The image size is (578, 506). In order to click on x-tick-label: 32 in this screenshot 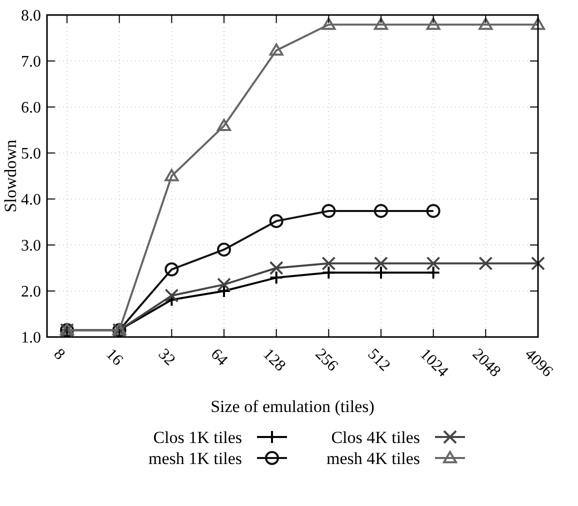, I will do `click(166, 358)`.